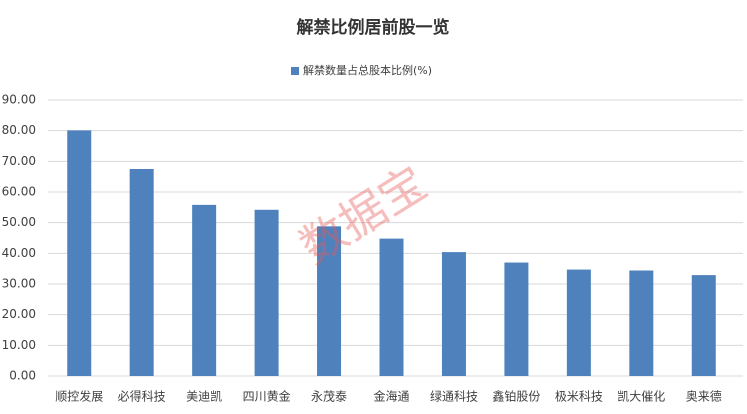  I want to click on x-tick-label: 四川黄金, so click(267, 396).